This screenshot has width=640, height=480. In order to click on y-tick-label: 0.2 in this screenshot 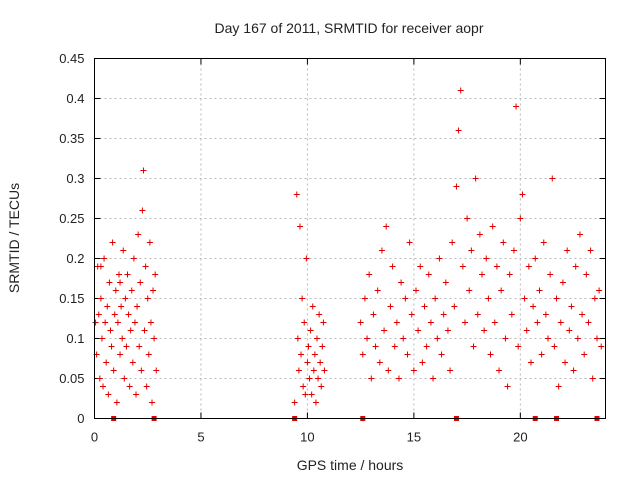, I will do `click(75, 258)`.